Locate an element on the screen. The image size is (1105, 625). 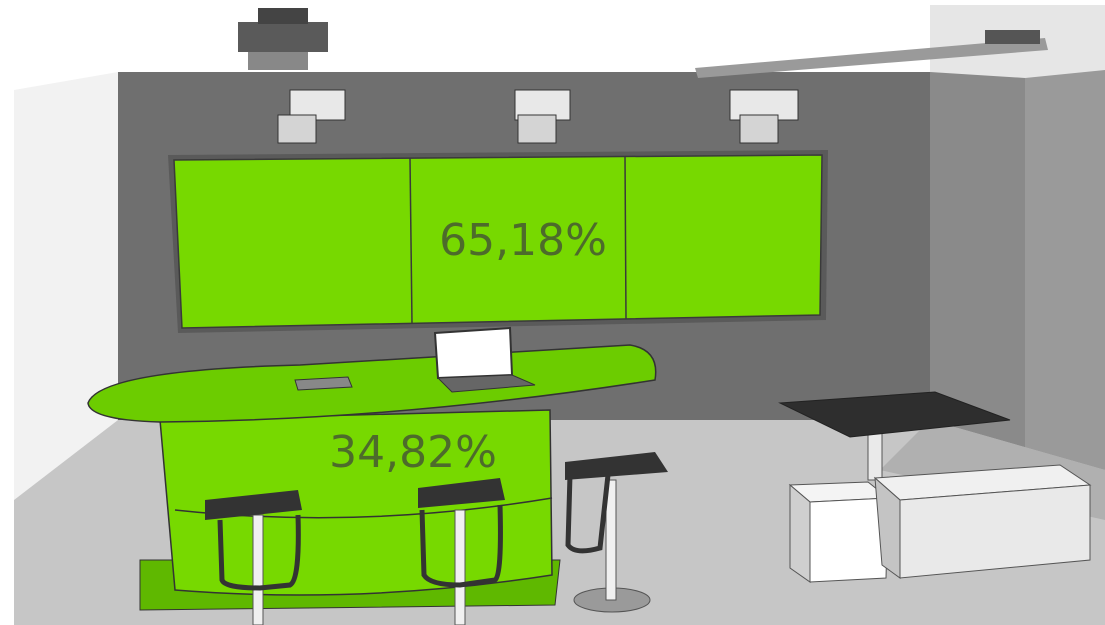
light-rail is located at coordinates (871, 58).